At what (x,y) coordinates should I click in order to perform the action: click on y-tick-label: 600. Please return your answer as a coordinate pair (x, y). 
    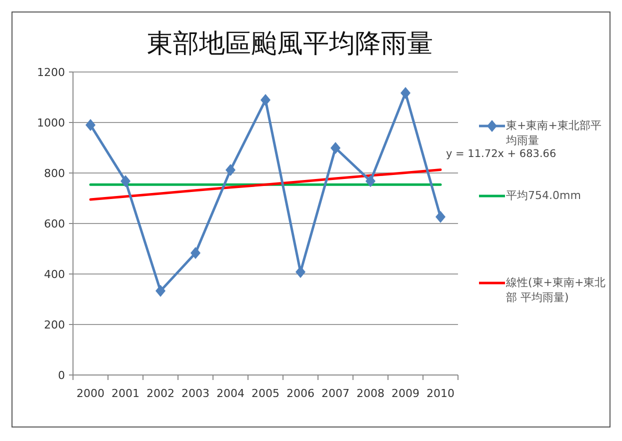
    Looking at the image, I should click on (54, 224).